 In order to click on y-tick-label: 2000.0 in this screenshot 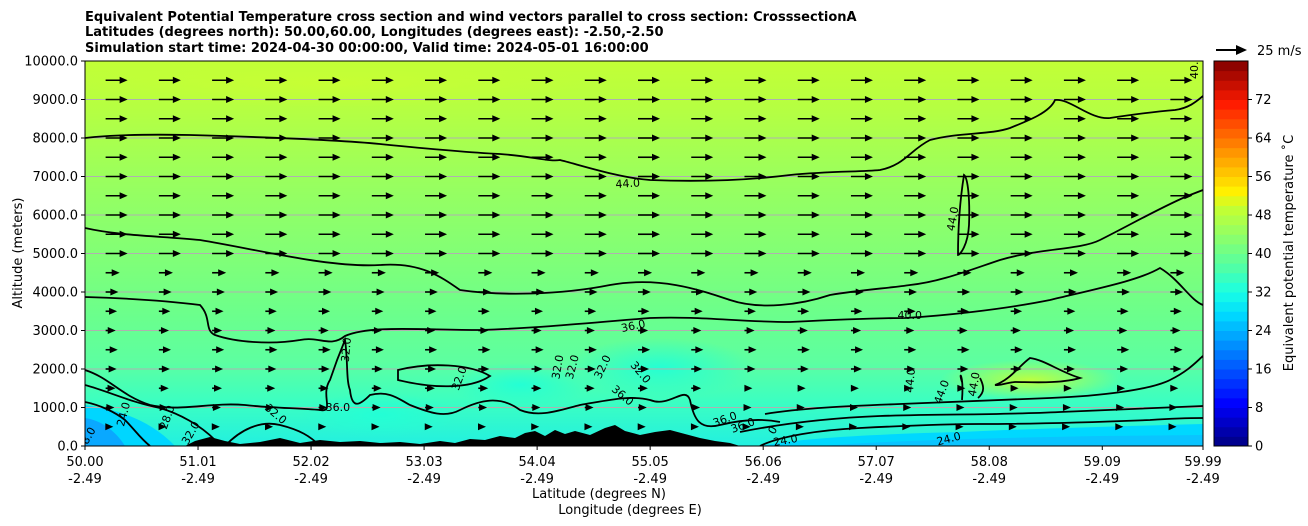, I will do `click(56, 370)`.